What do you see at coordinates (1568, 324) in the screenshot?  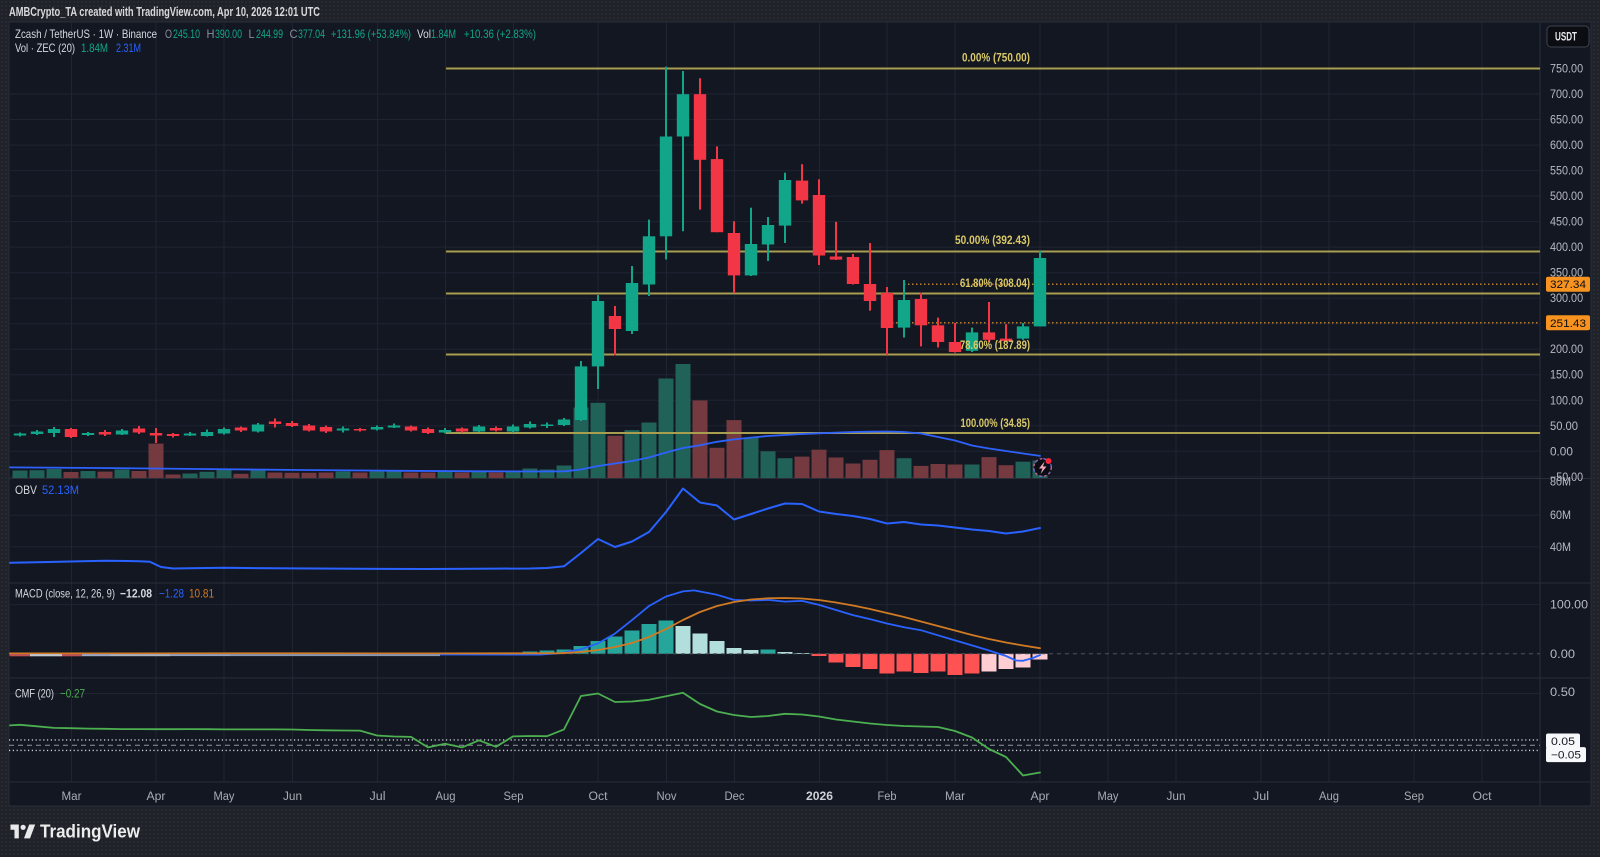 I see `svg-text: 251.43` at bounding box center [1568, 324].